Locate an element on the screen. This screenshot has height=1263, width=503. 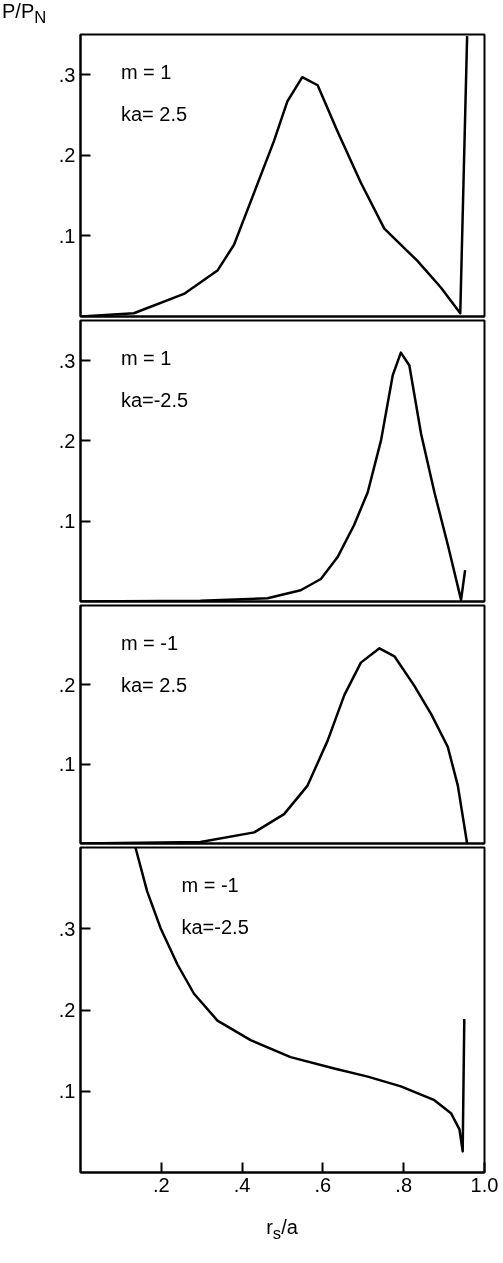
x-tick-label: .4 is located at coordinates (242, 1184).